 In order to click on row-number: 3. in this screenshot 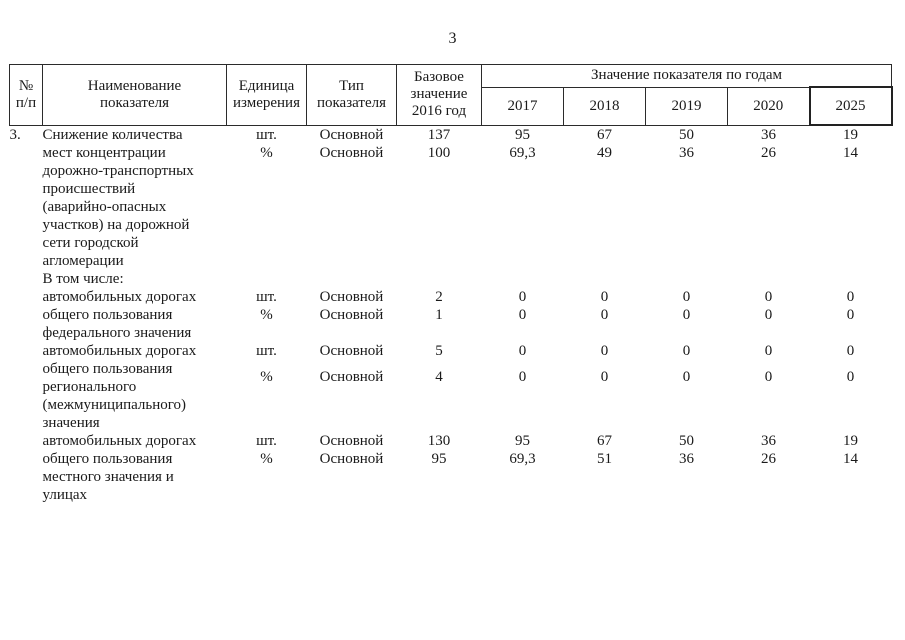, I will do `click(15, 134)`.